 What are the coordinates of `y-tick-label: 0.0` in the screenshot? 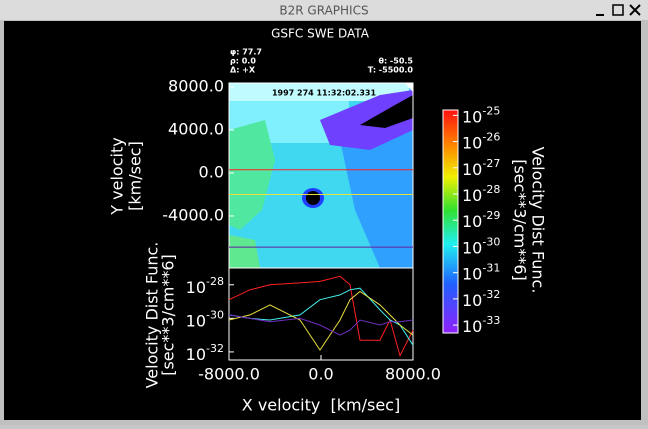 It's located at (211, 171).